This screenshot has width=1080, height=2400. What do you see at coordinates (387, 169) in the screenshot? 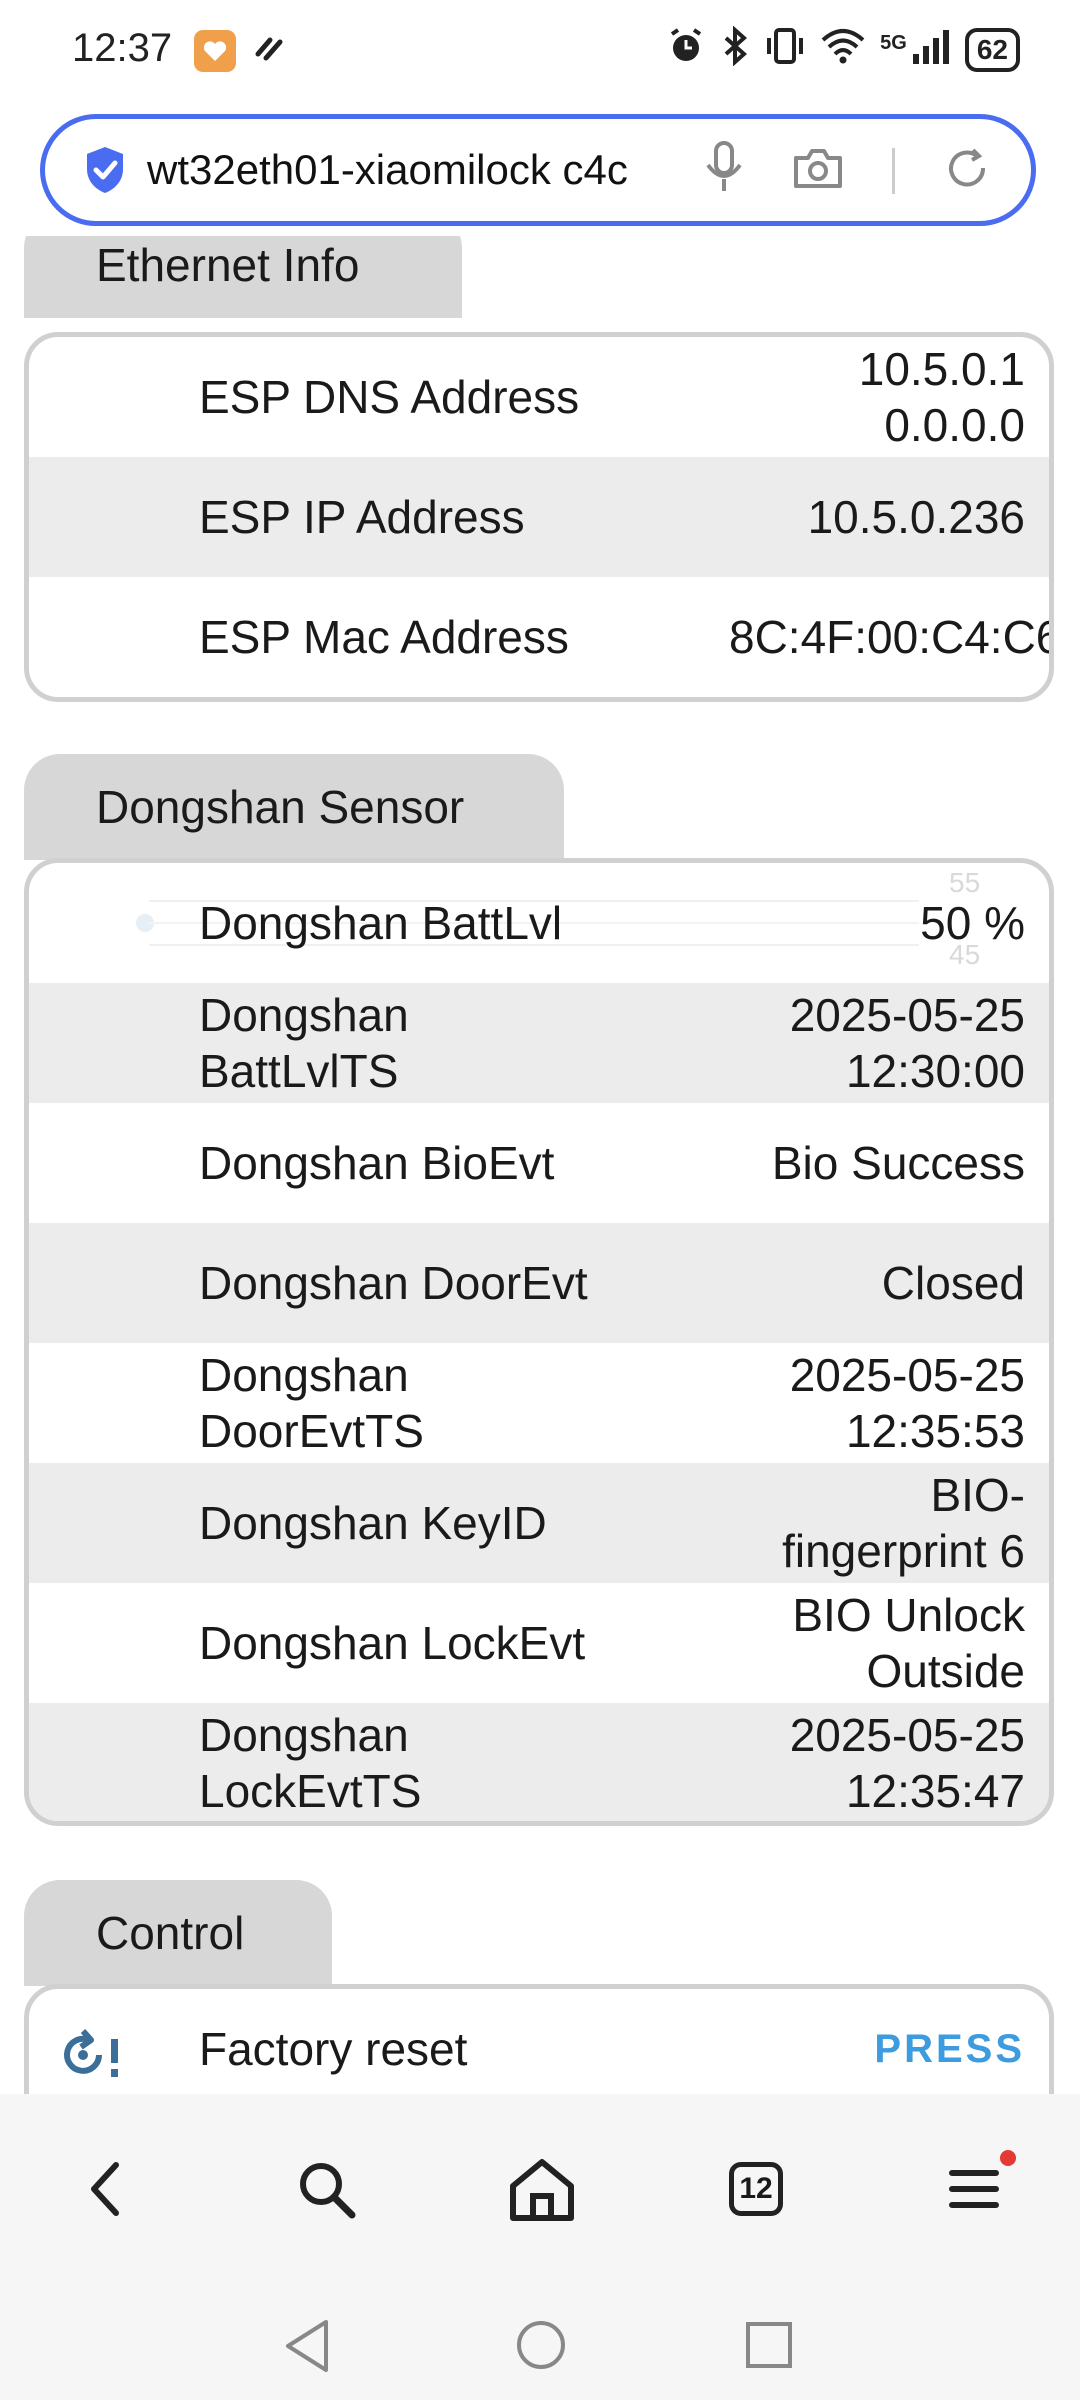
I see `url-text: wt32eth01-xiaomilock c4c` at bounding box center [387, 169].